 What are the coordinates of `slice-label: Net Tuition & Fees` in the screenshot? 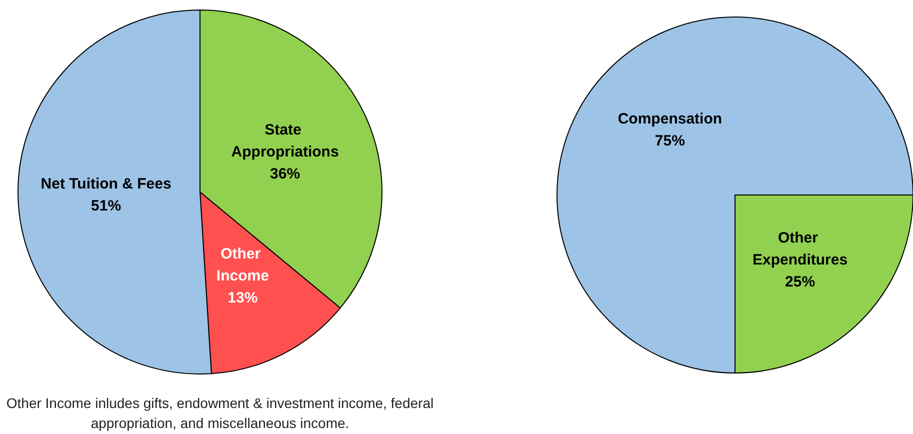 It's located at (106, 183).